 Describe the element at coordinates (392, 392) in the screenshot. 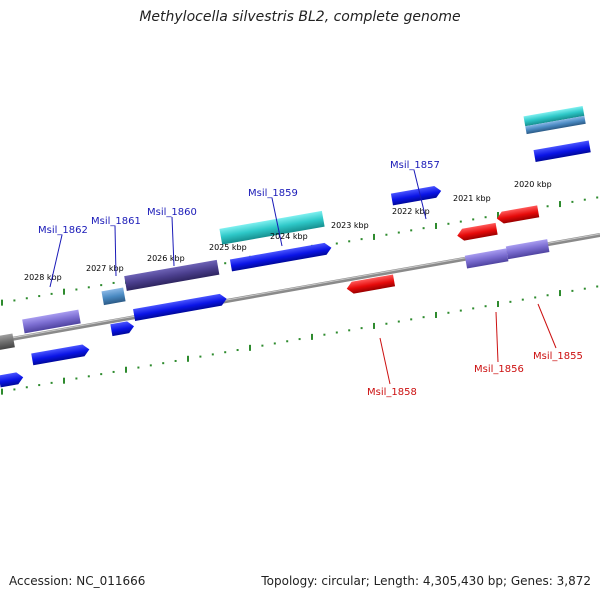

I see `gene-label-1858: Msil_1858` at that location.